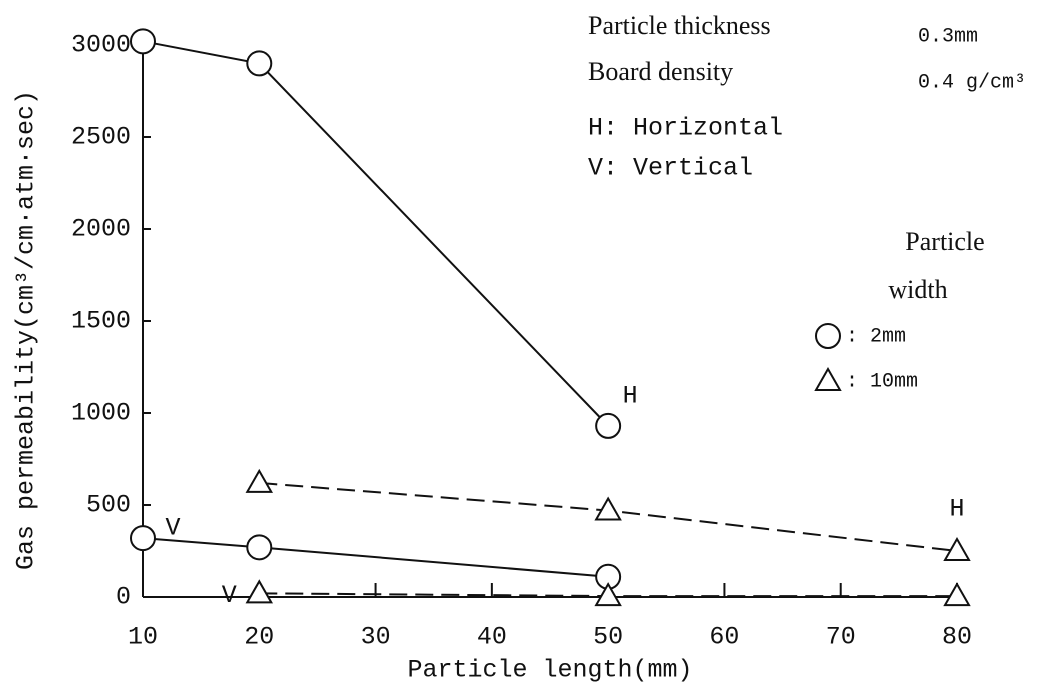 The height and width of the screenshot is (687, 1058). Describe the element at coordinates (259, 637) in the screenshot. I see `x-tick-label: 20` at that location.